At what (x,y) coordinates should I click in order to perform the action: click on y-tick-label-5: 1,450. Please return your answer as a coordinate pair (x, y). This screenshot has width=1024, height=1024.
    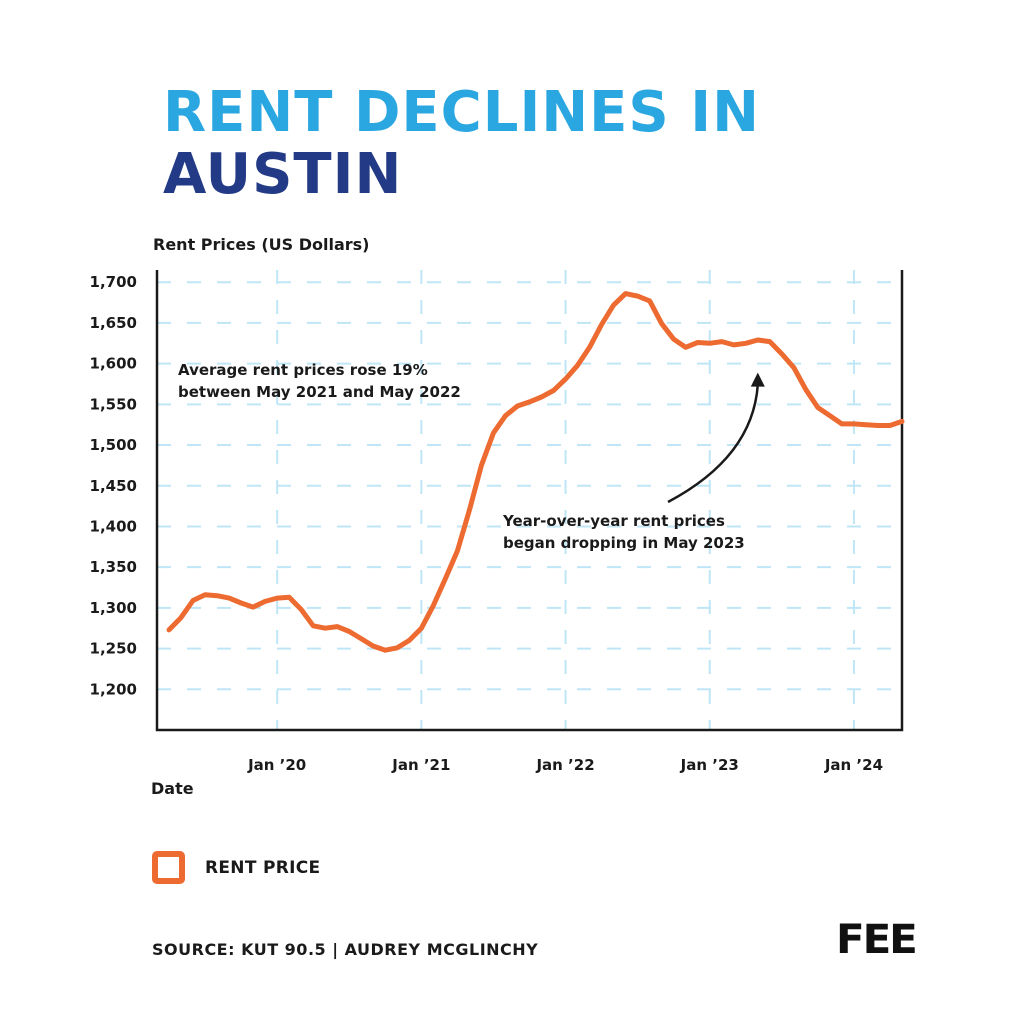
    Looking at the image, I should click on (113, 486).